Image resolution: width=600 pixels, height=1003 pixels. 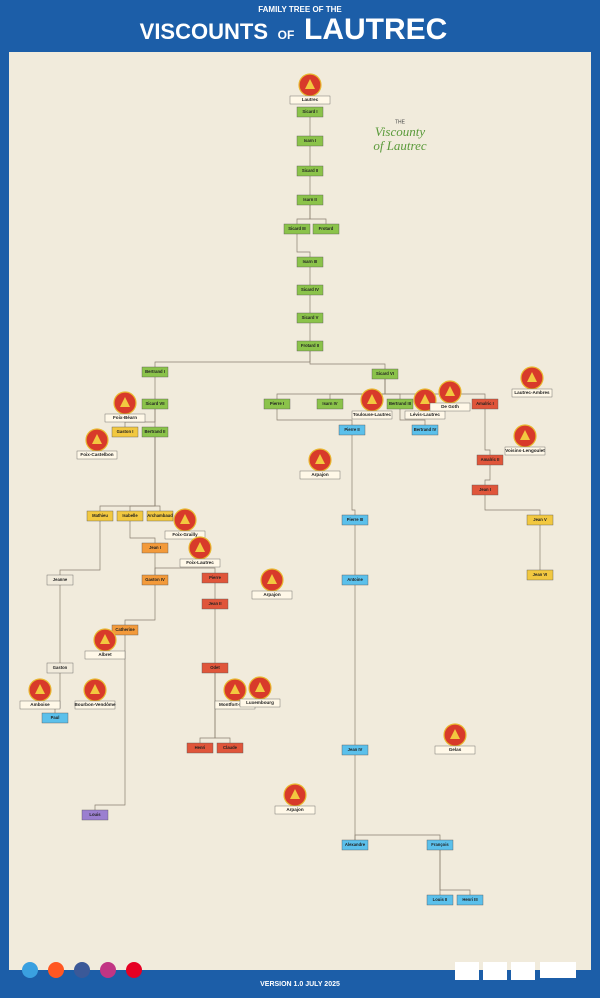 I want to click on person-name: Sicard V, so click(x=310, y=317).